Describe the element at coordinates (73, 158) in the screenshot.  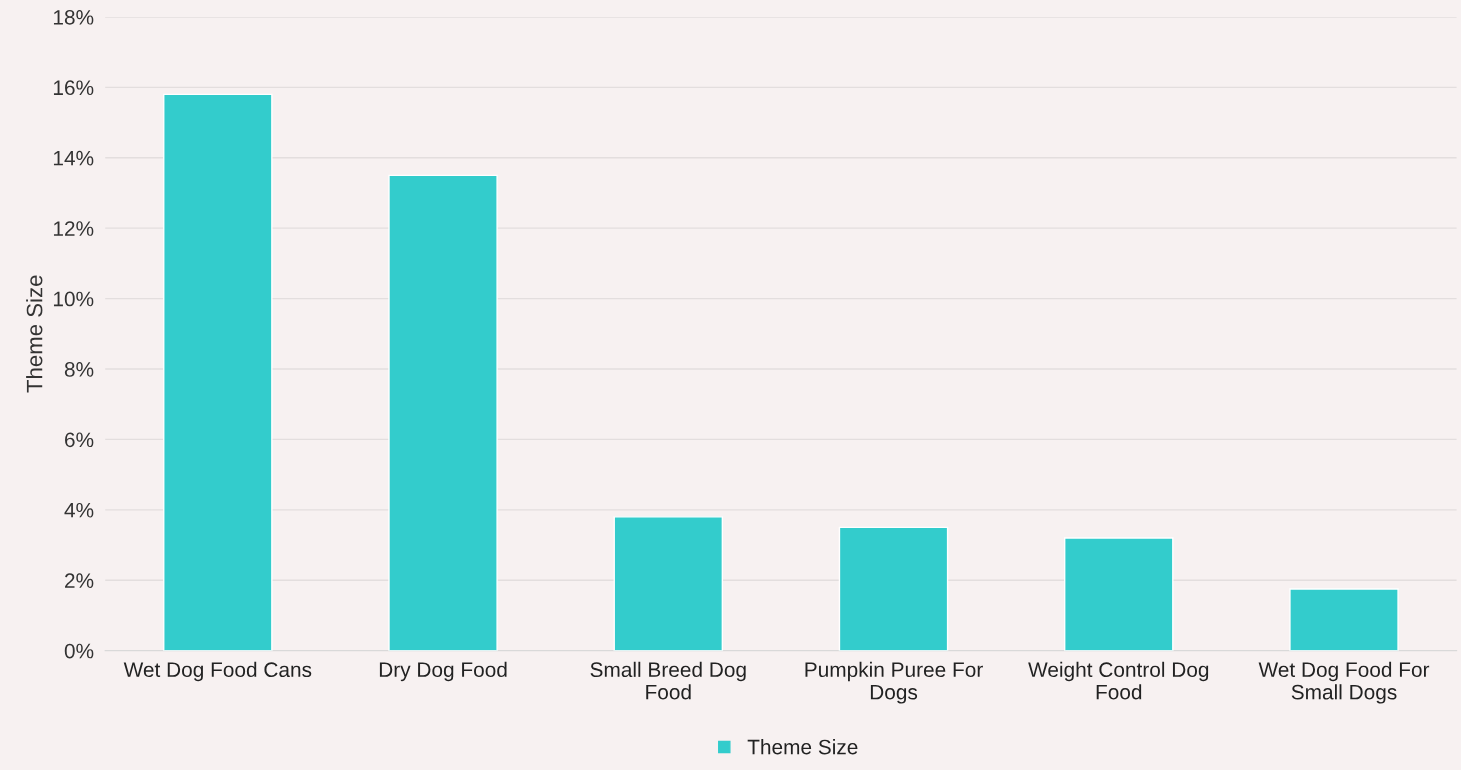
I see `y-tick-label: 14%` at that location.